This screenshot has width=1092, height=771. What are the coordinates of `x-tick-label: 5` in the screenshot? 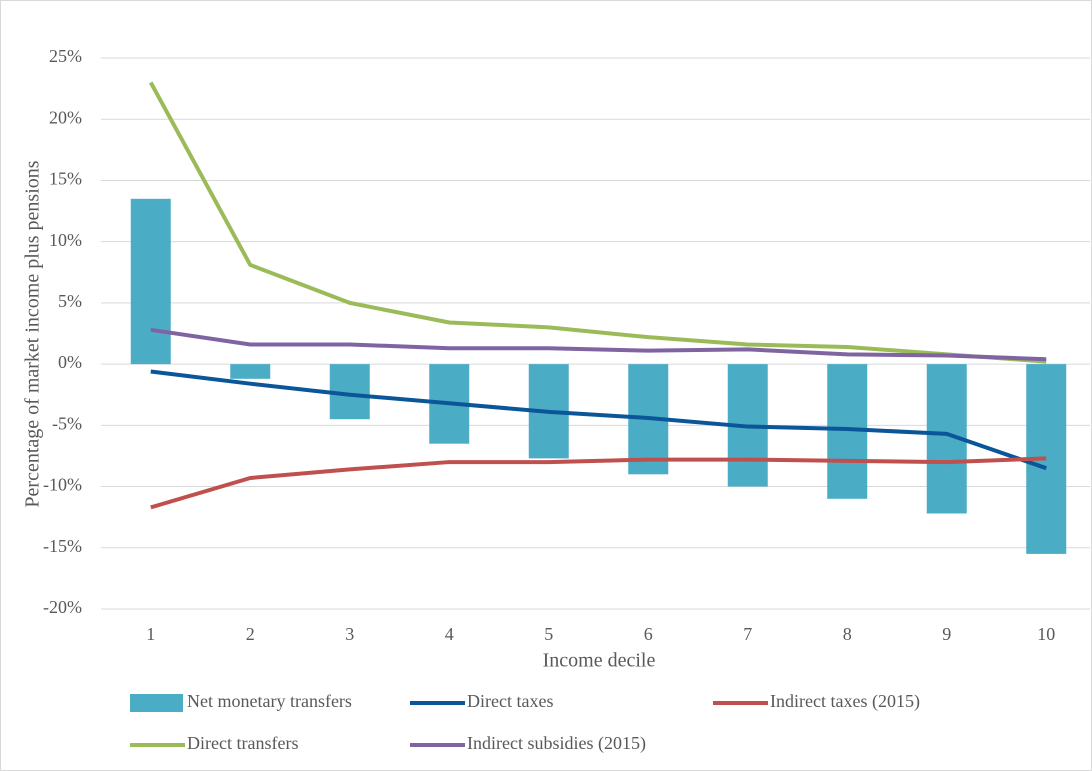 It's located at (548, 634).